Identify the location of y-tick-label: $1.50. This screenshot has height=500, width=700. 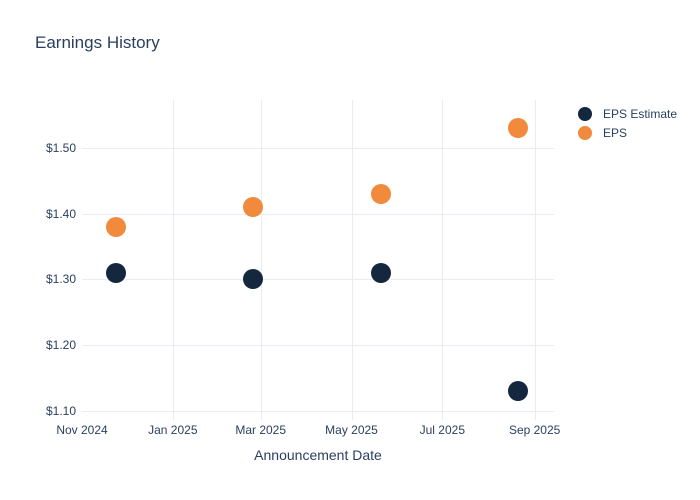
(60, 147).